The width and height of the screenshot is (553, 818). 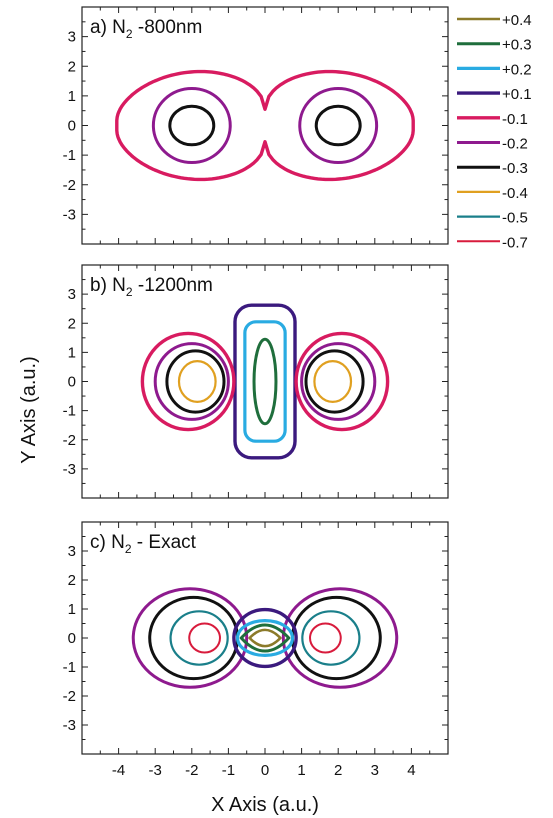 I want to click on x-tick-label: 4, so click(x=411, y=770).